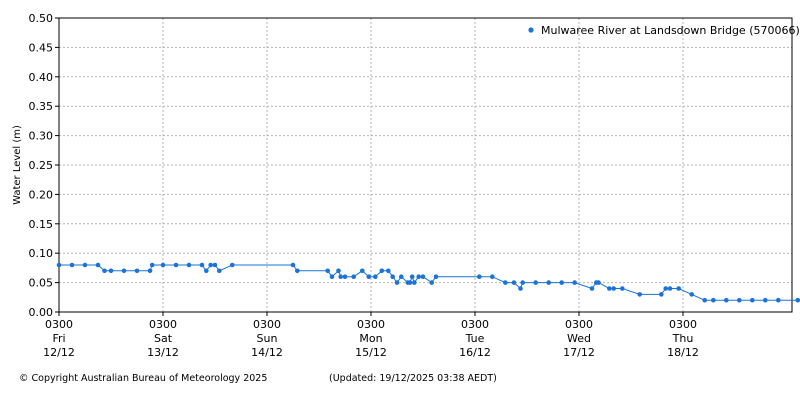 The height and width of the screenshot is (404, 800). What do you see at coordinates (41, 194) in the screenshot?
I see `y-tick-label: 0.20` at bounding box center [41, 194].